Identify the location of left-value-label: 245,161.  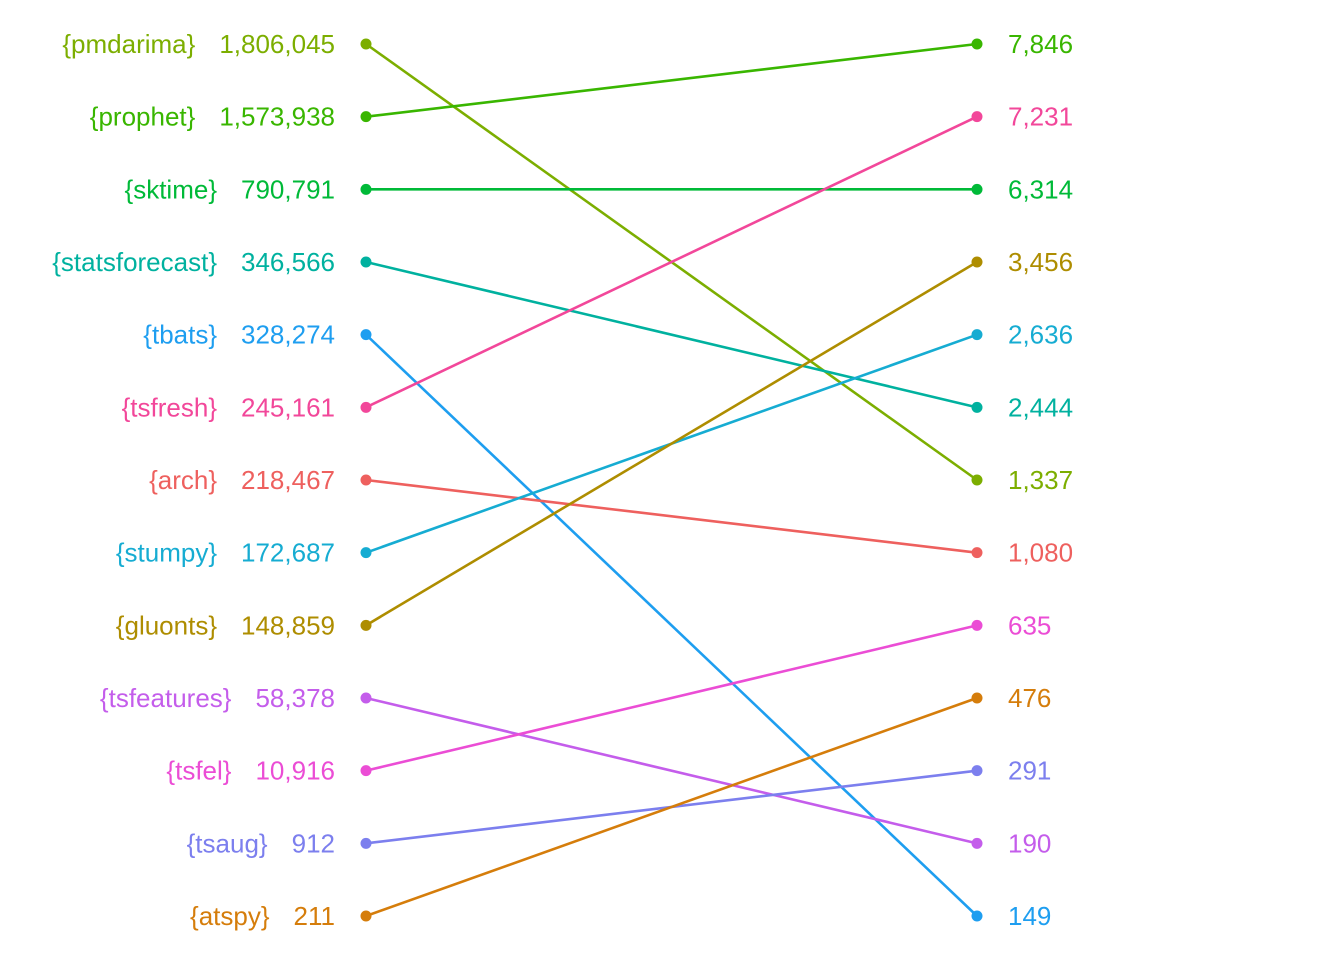
(288, 407).